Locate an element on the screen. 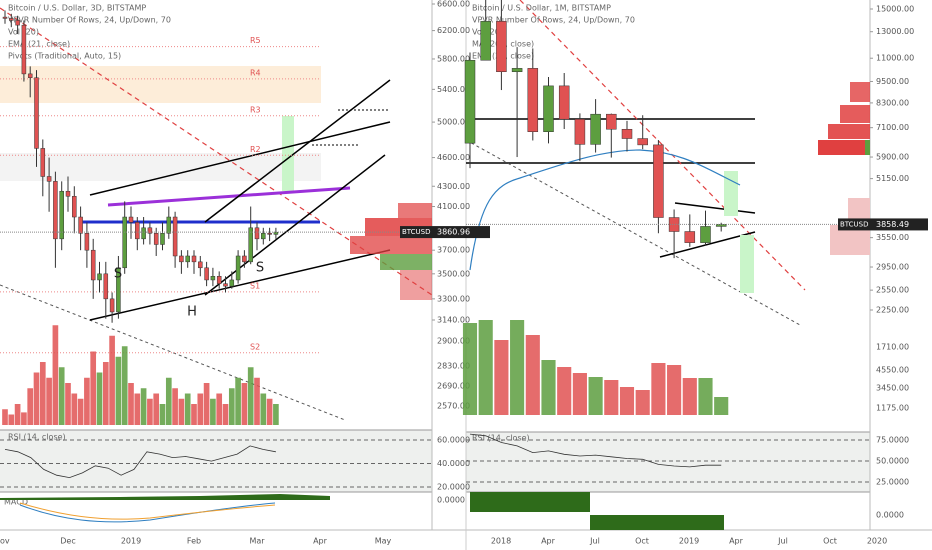  macd-label: MACD is located at coordinates (16, 502).